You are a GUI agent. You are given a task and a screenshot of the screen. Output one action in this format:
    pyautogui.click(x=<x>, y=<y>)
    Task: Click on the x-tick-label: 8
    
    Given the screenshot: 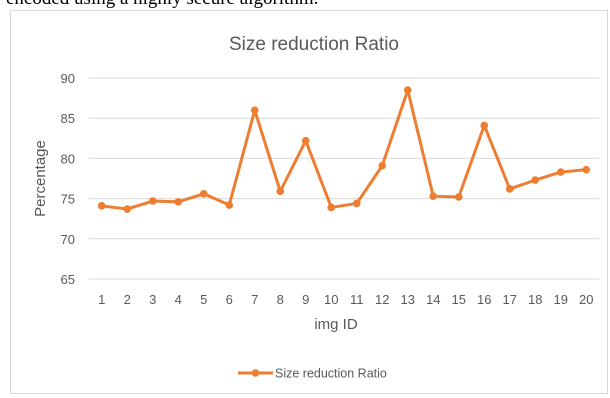 What is the action you would take?
    pyautogui.click(x=280, y=299)
    